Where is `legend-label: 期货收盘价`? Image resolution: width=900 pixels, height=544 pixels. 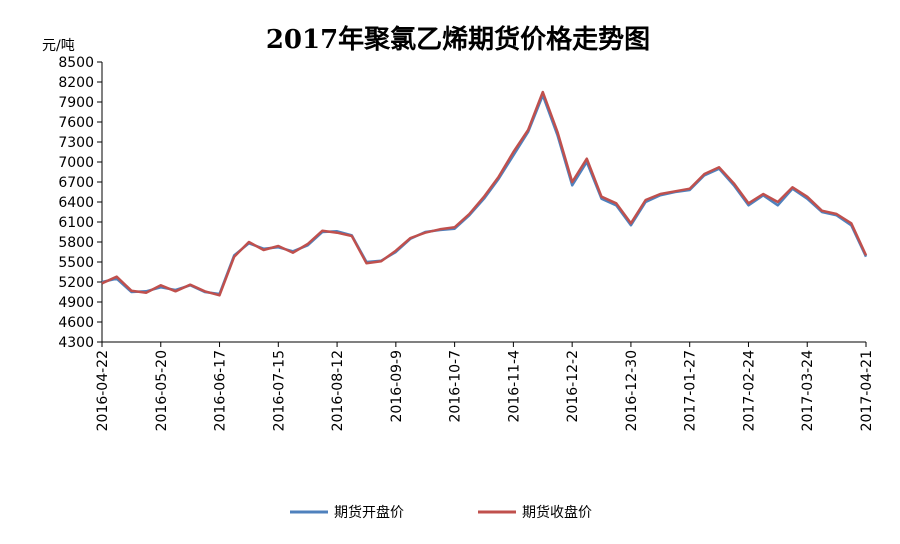
legend-label: 期货收盘价 is located at coordinates (557, 512).